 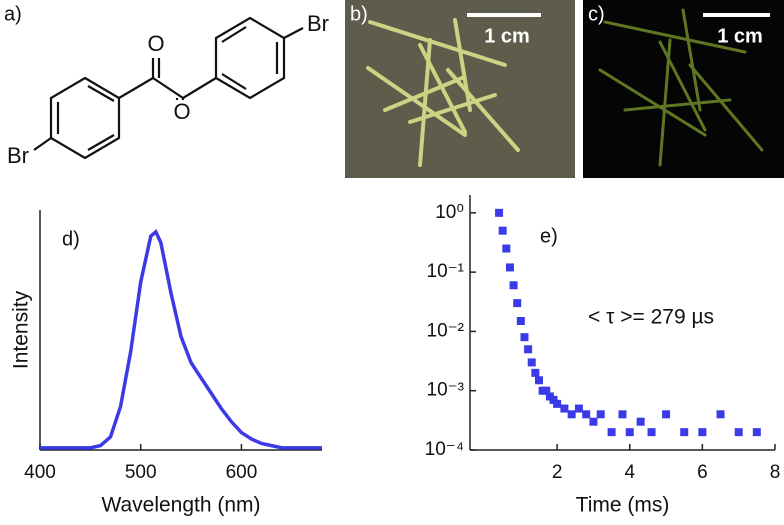 What do you see at coordinates (444, 449) in the screenshot?
I see `y-tick-label: 10⁻⁴` at bounding box center [444, 449].